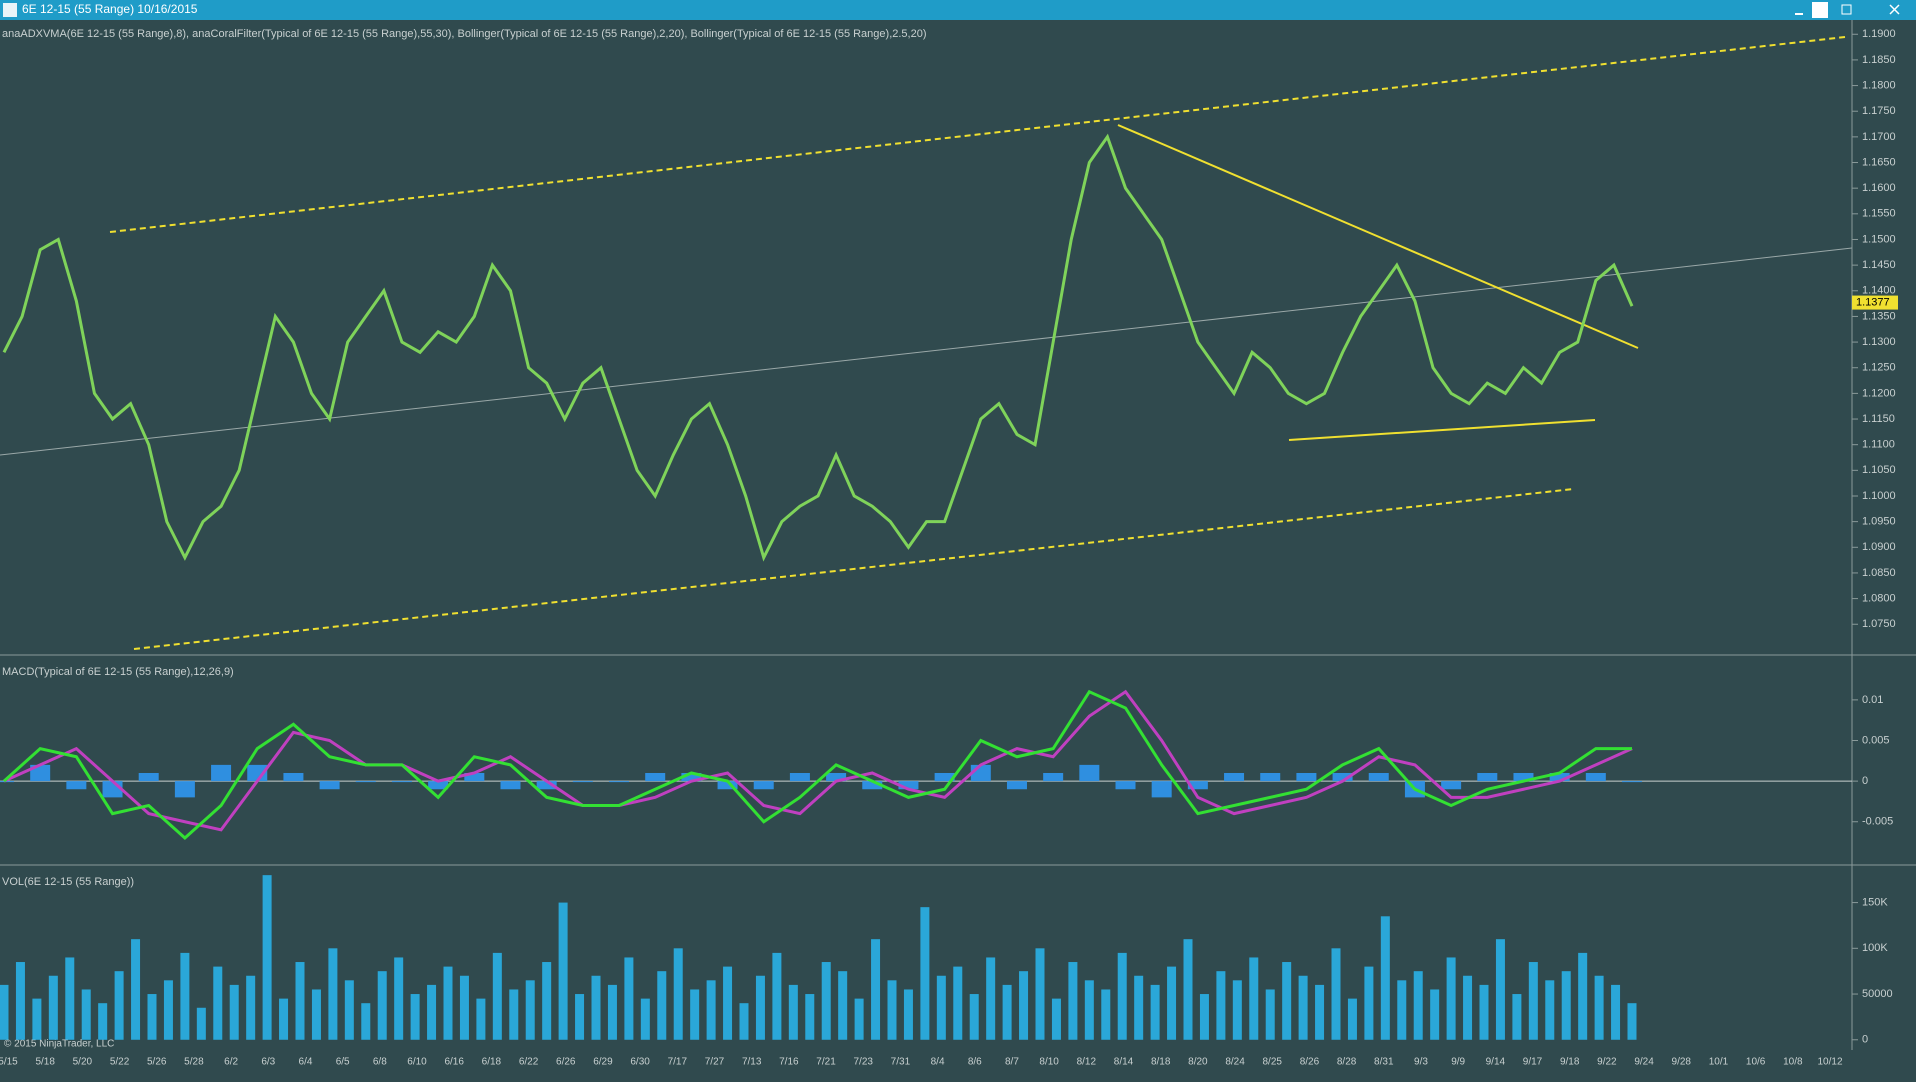 The image size is (1916, 1082). I want to click on y-tick-label: 1.1150, so click(1878, 419).